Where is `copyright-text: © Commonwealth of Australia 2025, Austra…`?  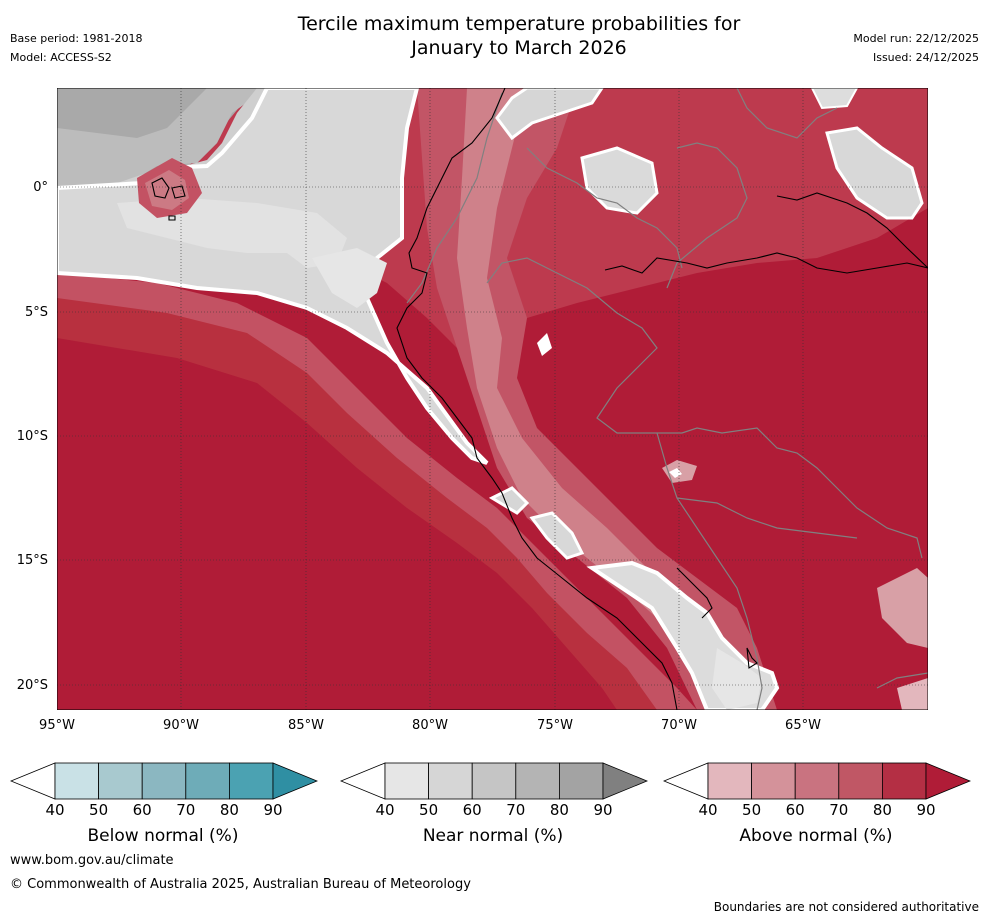 copyright-text: © Commonwealth of Australia 2025, Austra… is located at coordinates (240, 884).